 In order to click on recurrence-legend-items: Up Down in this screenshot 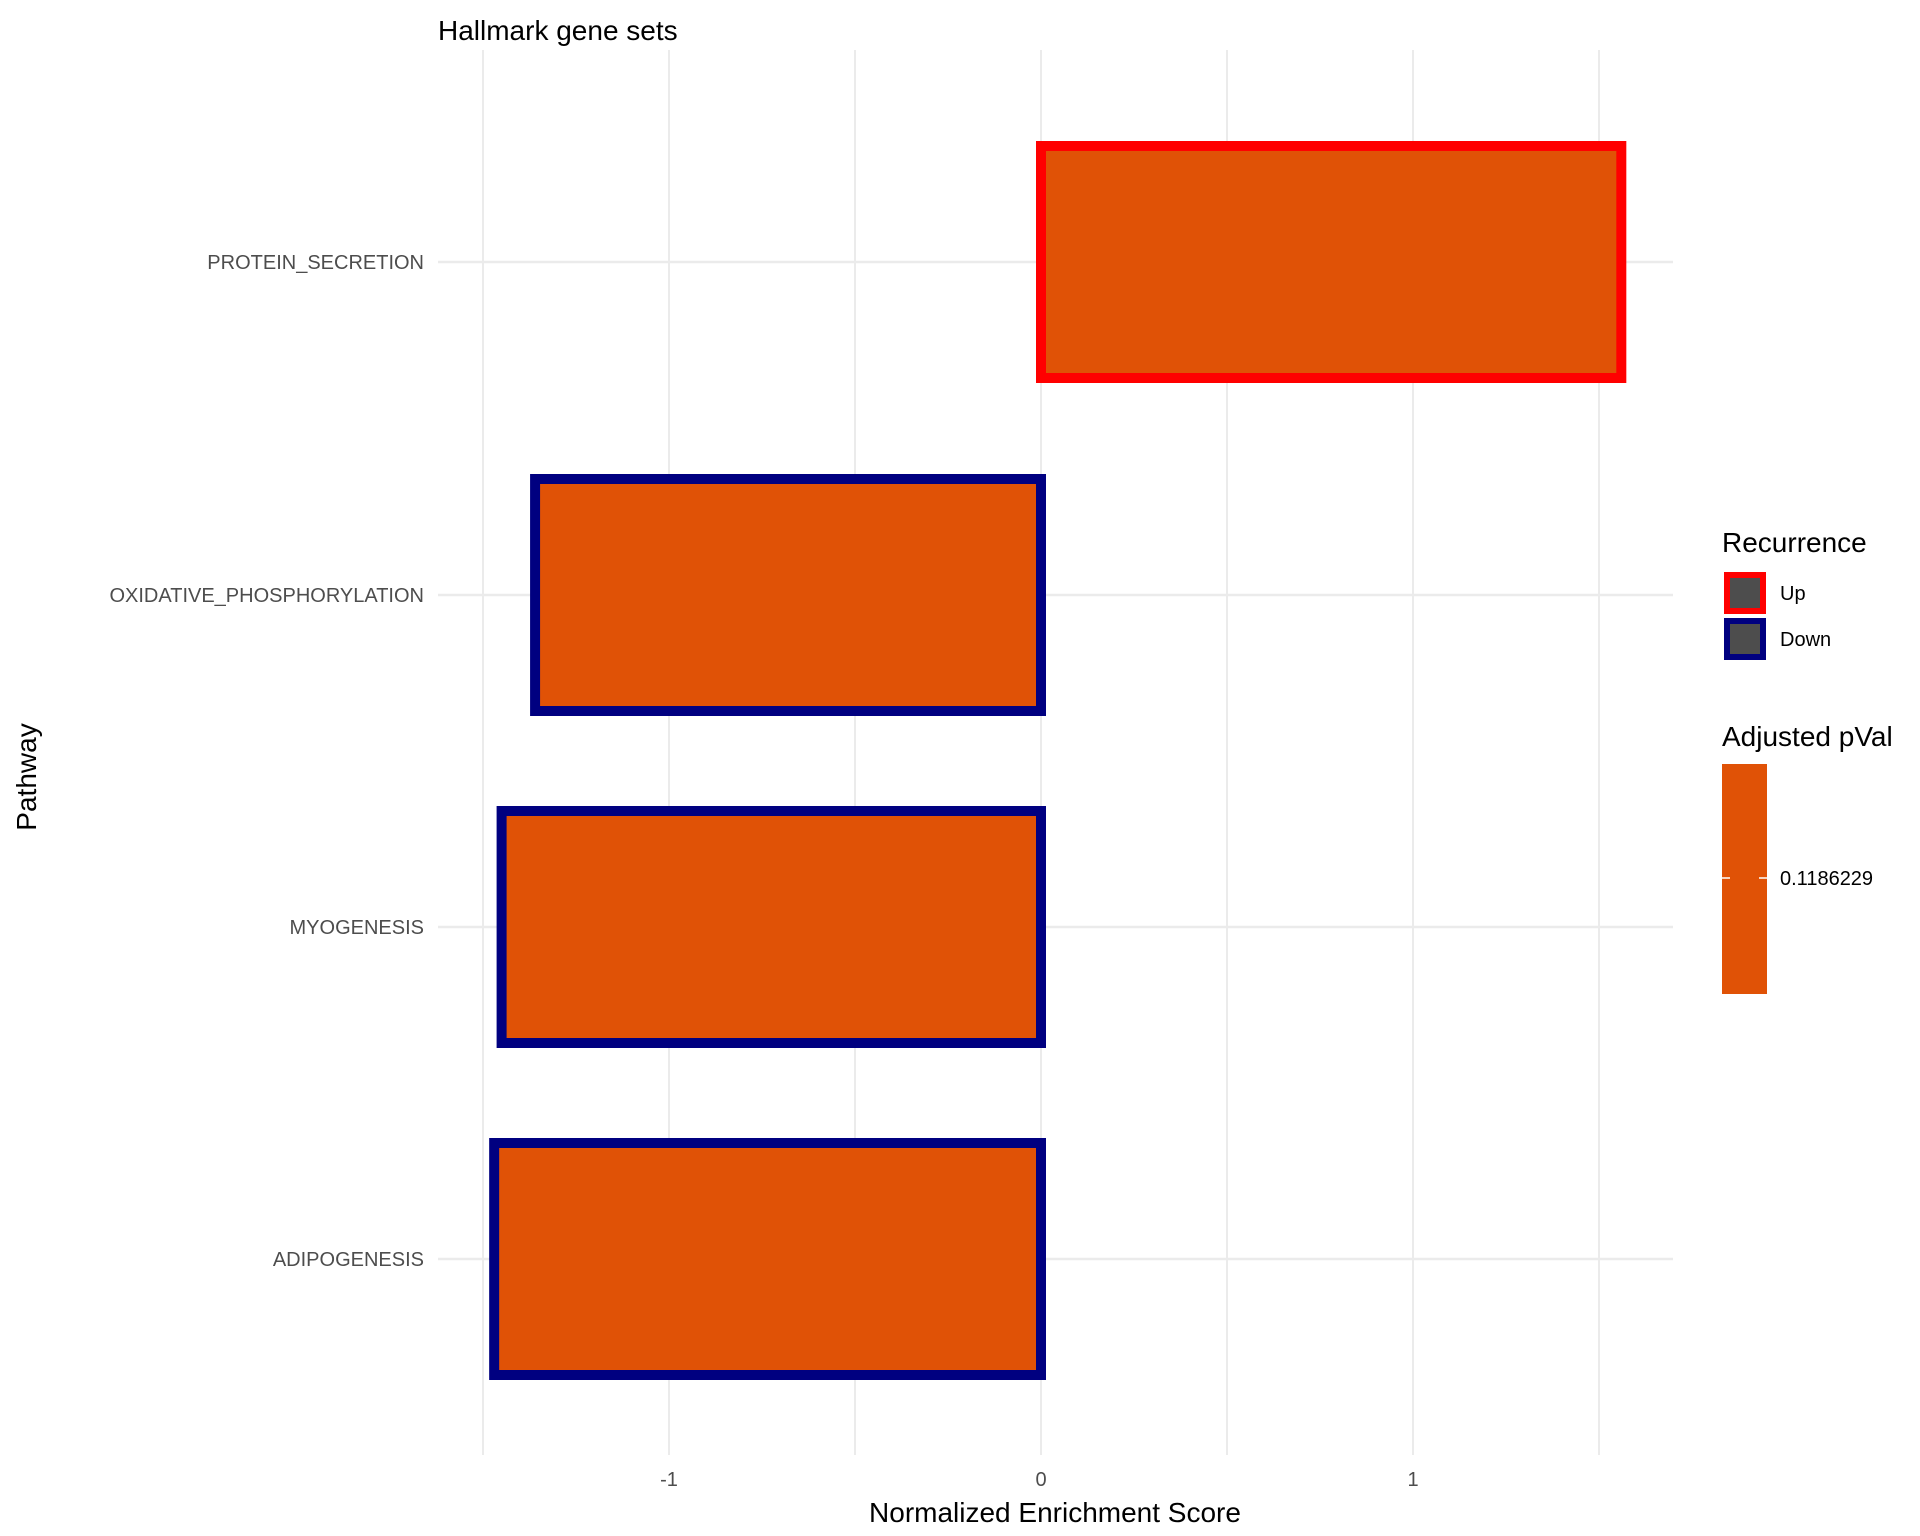, I will do `click(1777, 616)`.